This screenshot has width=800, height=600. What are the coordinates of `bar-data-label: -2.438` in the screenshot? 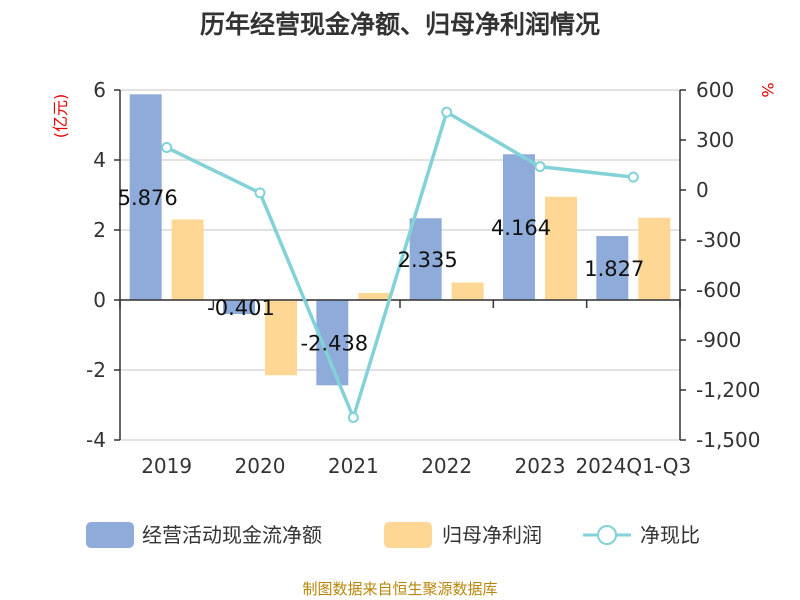 It's located at (334, 344).